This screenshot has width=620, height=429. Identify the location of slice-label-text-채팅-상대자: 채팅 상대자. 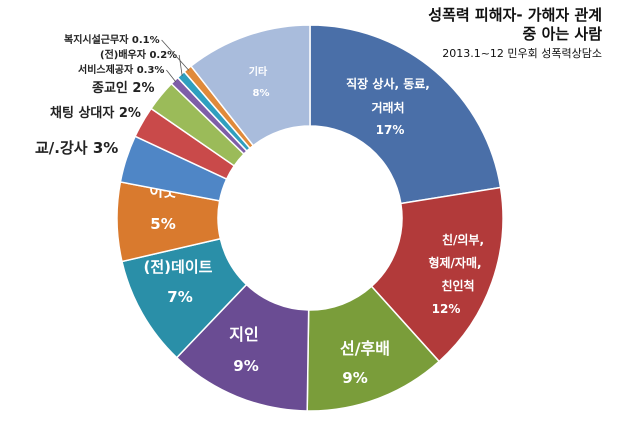
(84, 113).